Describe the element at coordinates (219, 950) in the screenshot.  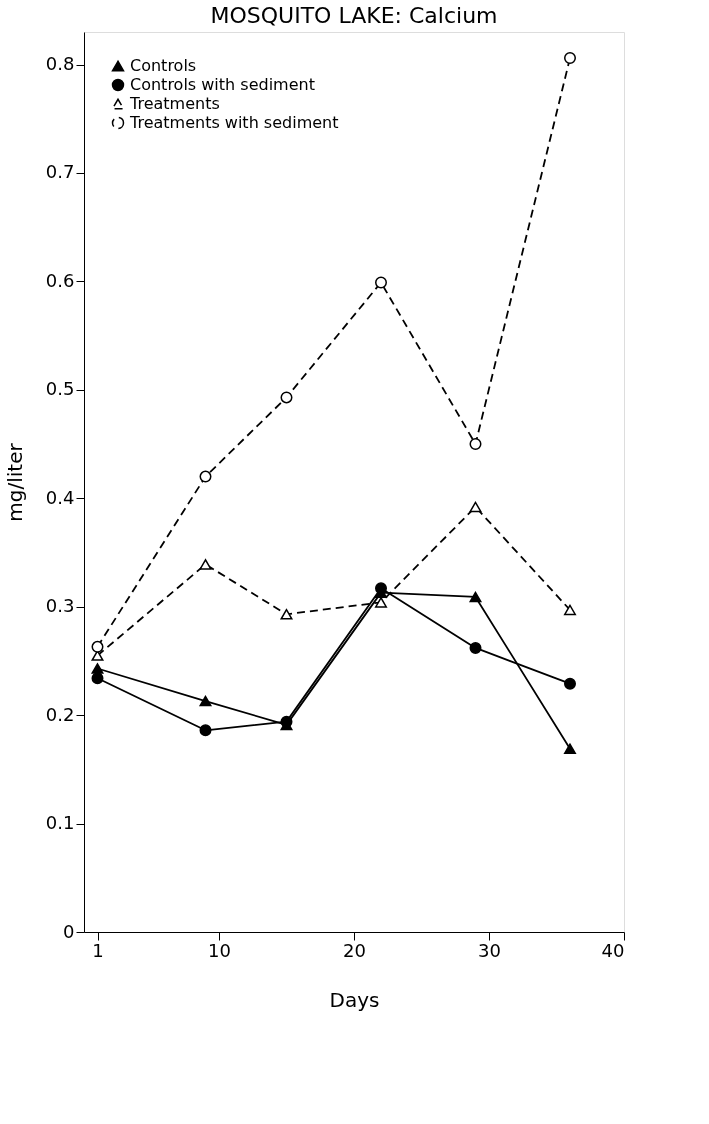
I see `x-tick-label: 10` at that location.